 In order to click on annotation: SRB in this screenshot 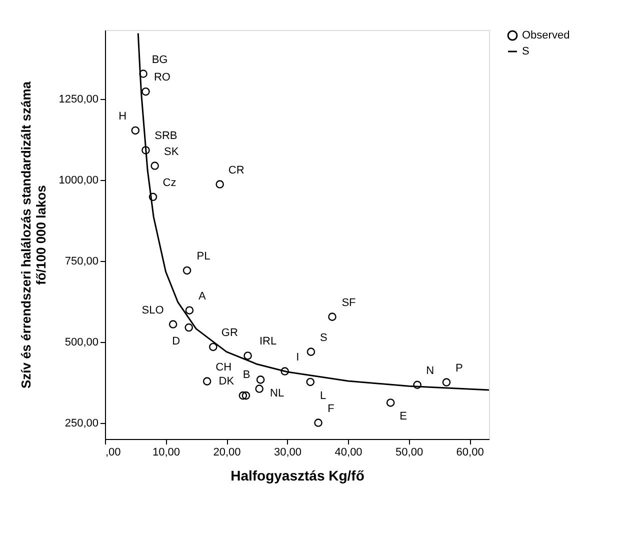, I will do `click(166, 136)`.